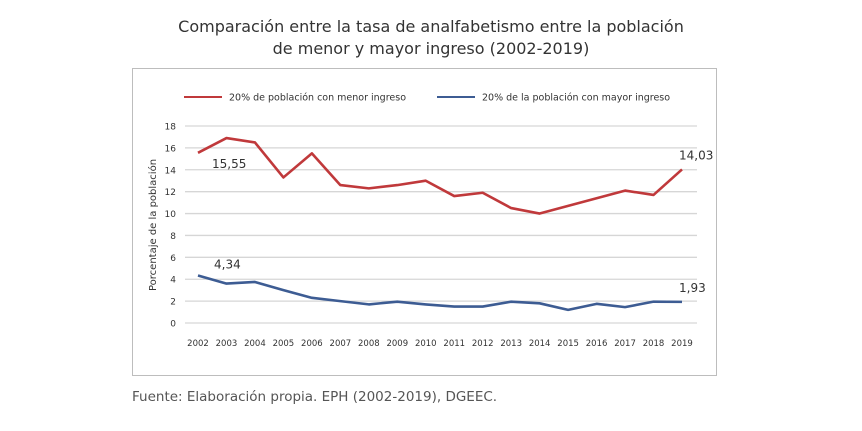 The height and width of the screenshot is (431, 862). Describe the element at coordinates (153, 225) in the screenshot. I see `y-axis-label: Porcentaje de la población` at that location.